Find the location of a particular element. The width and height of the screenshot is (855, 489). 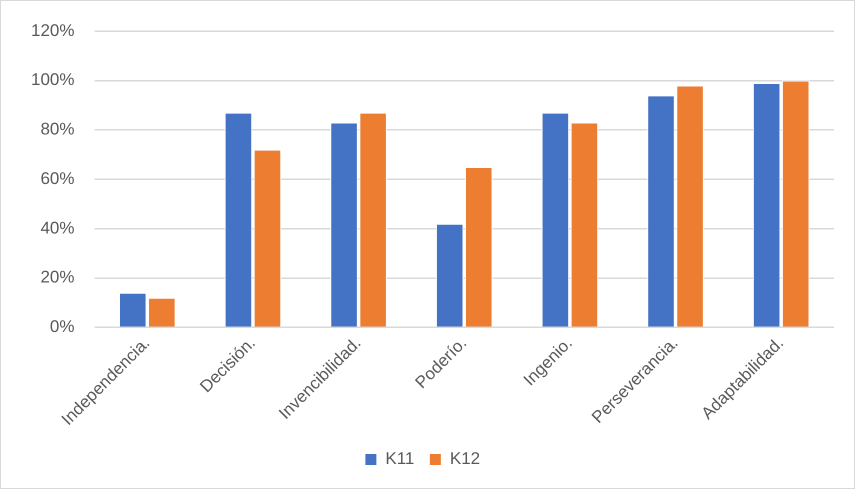

legend-label: K12 is located at coordinates (465, 458).